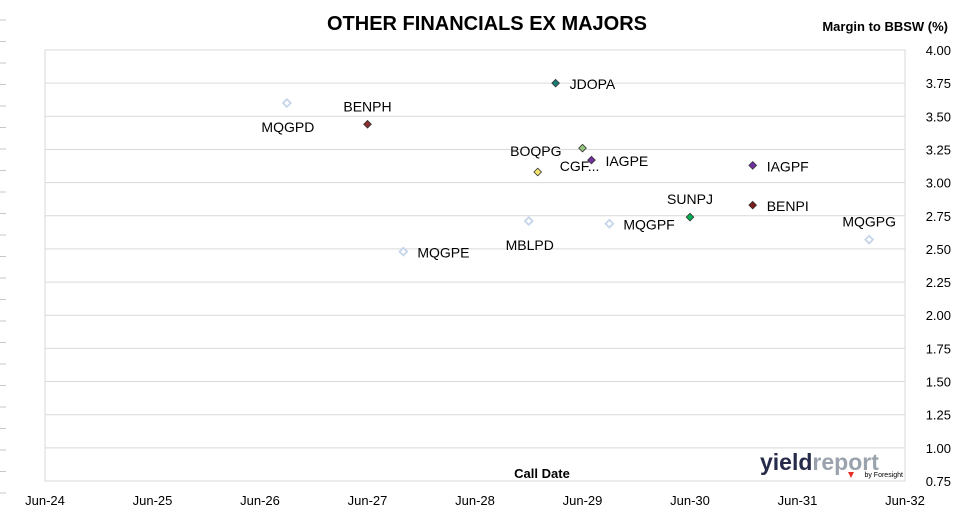 The width and height of the screenshot is (958, 514). What do you see at coordinates (45, 500) in the screenshot?
I see `x-tick-label: Jun-24` at bounding box center [45, 500].